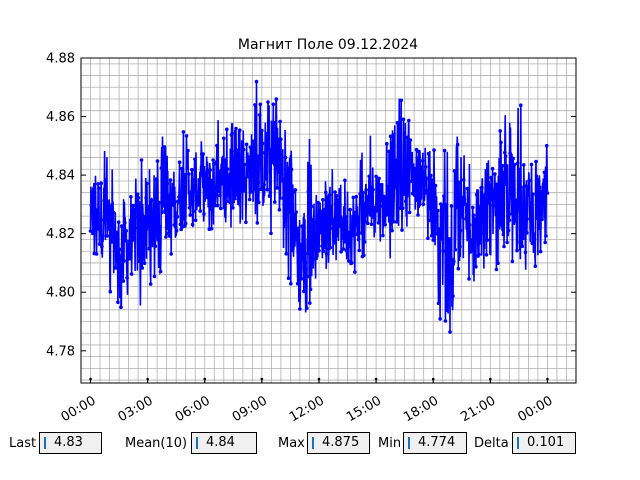  What do you see at coordinates (291, 443) in the screenshot?
I see `max-label: Max` at bounding box center [291, 443].